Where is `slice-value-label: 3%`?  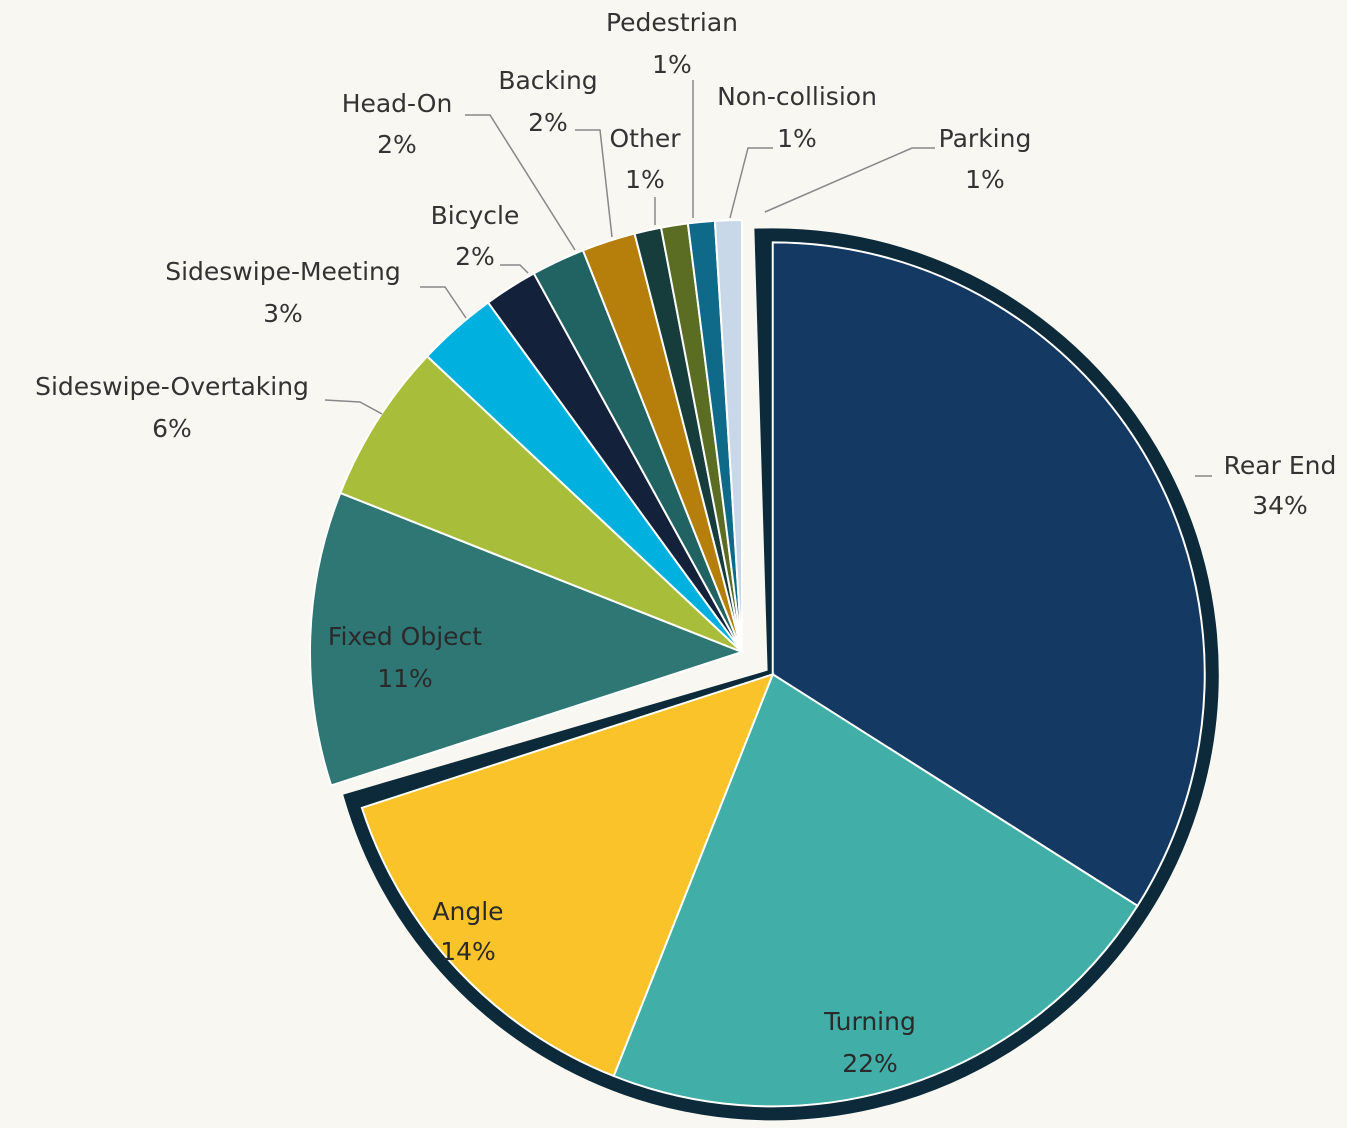 slice-value-label: 3% is located at coordinates (283, 313).